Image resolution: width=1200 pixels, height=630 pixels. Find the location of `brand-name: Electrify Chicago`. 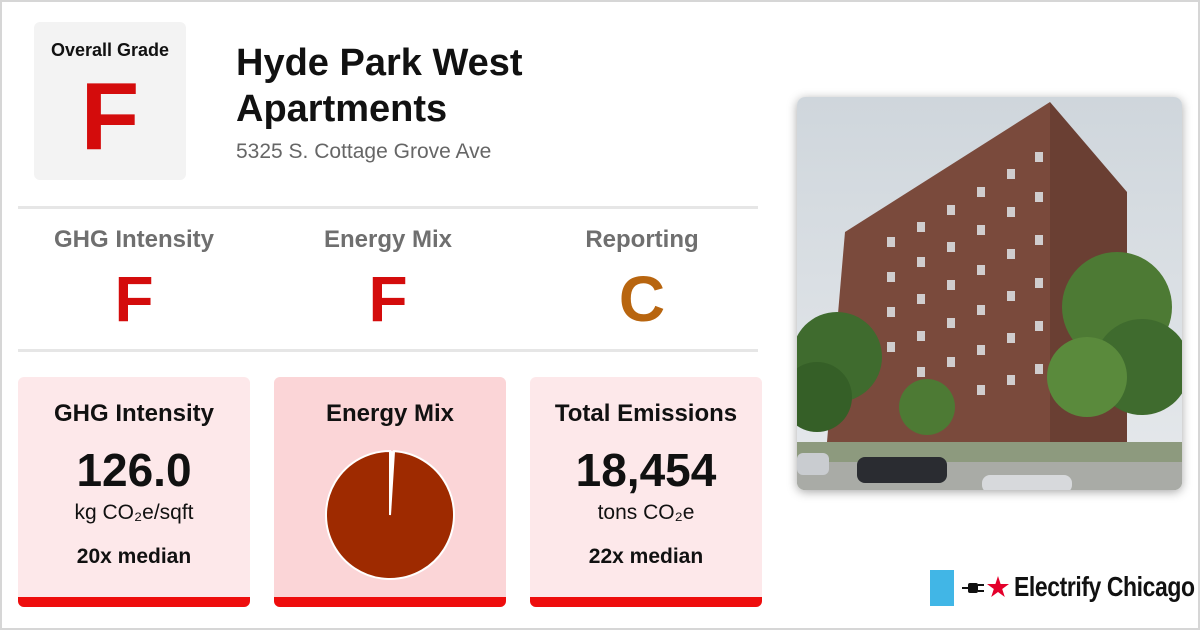

brand-name: Electrify Chicago is located at coordinates (1104, 586).